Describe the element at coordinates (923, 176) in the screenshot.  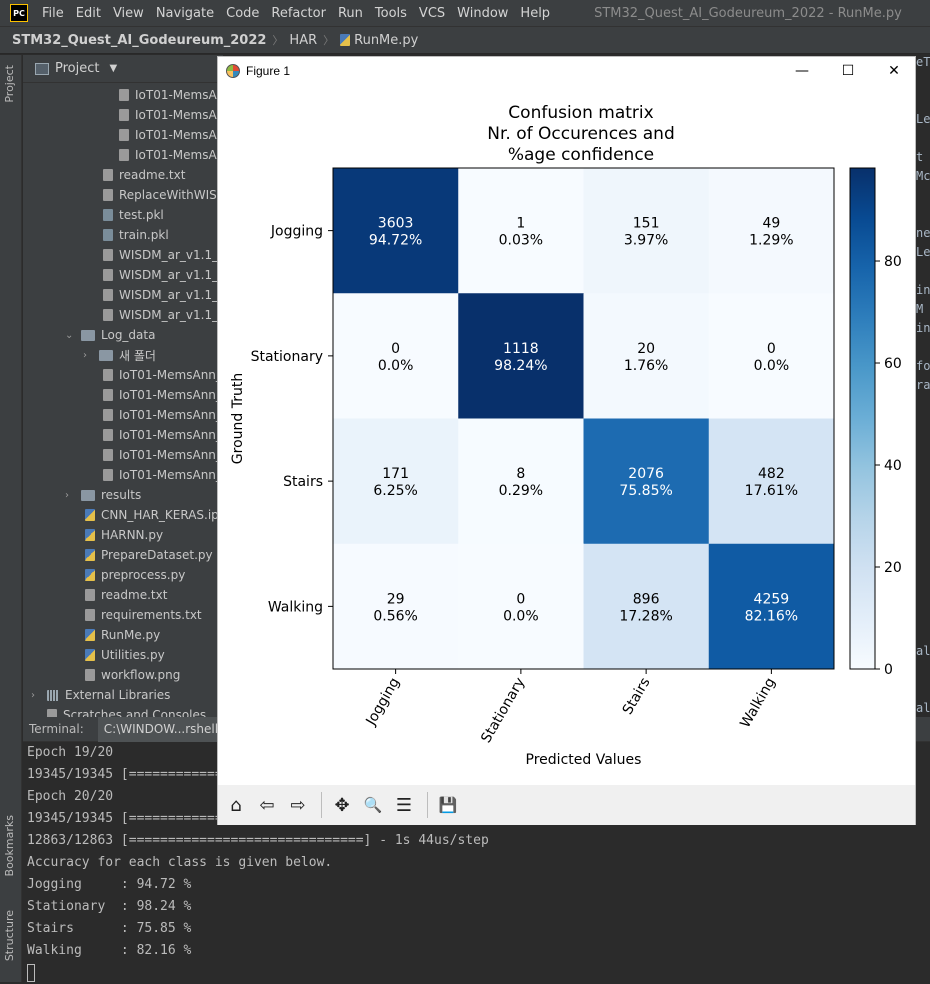
I see `editor-line: Mc` at that location.